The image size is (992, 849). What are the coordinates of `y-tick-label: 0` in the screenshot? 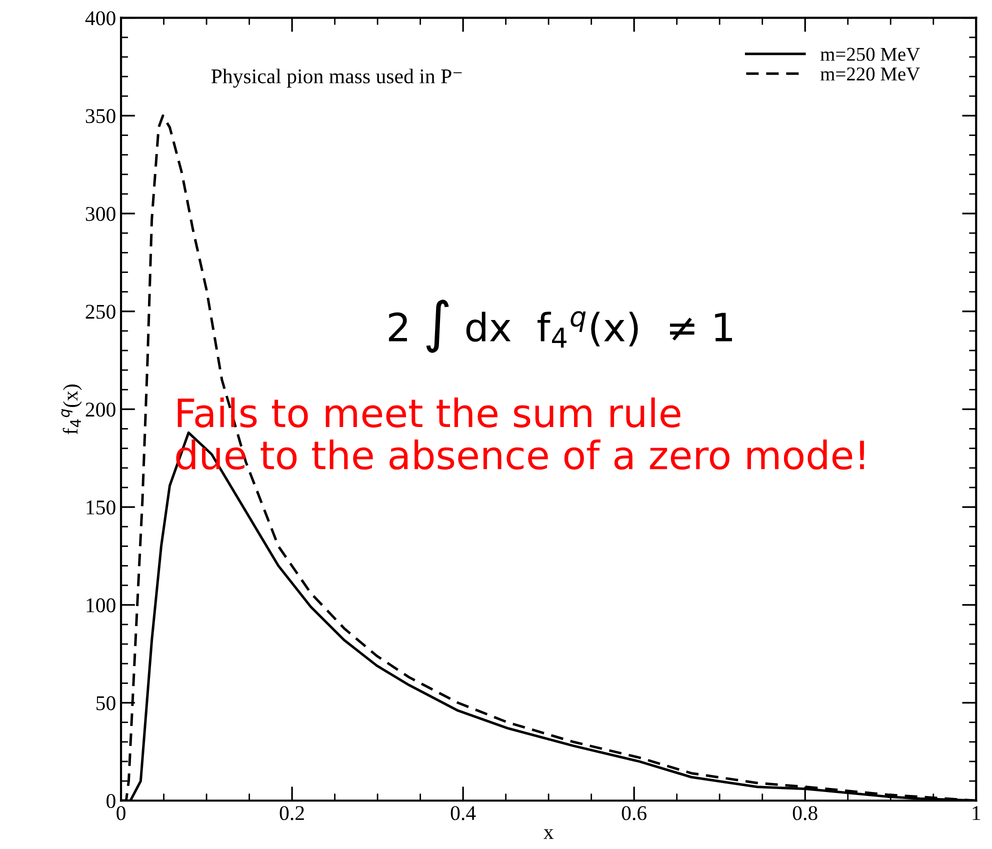 It's located at (111, 801).